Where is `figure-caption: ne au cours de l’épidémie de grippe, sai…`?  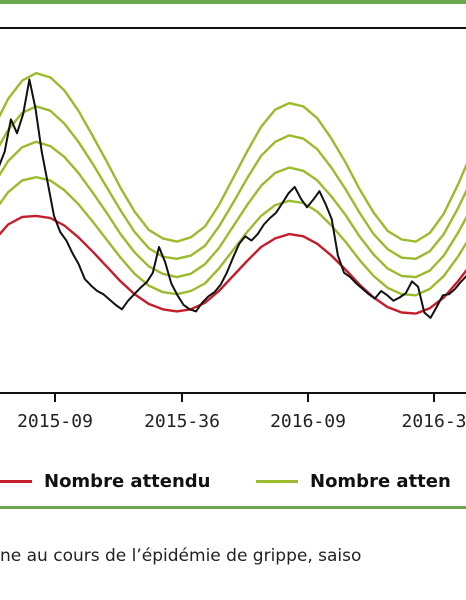 figure-caption: ne au cours de l’épidémie de grippe, sai… is located at coordinates (181, 556).